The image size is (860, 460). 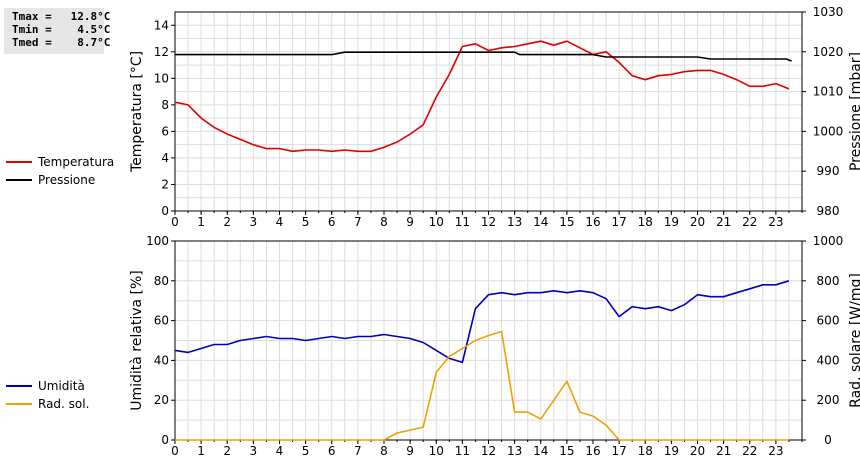 I want to click on y-right-tick-label: 1020, so click(x=828, y=52).